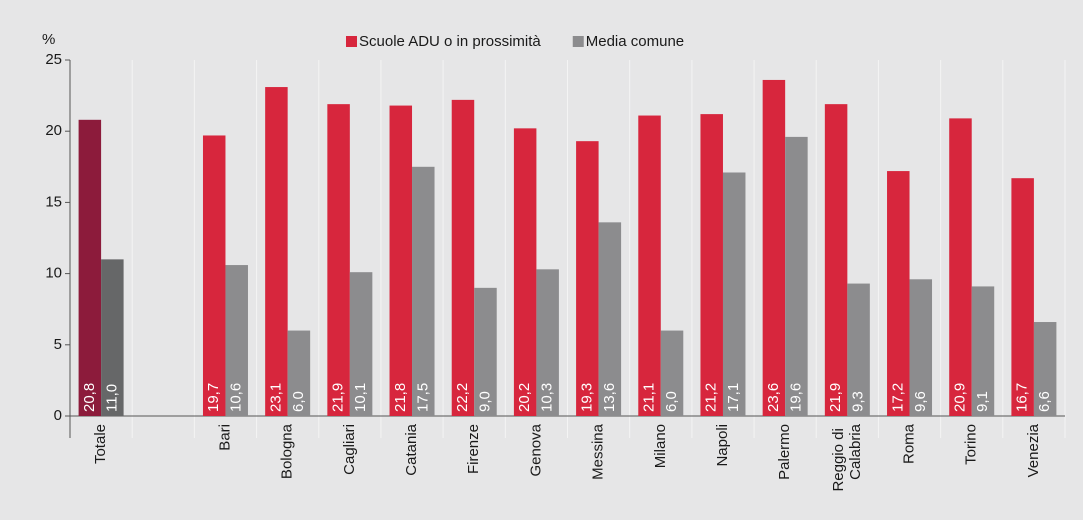 The image size is (1083, 520). Describe the element at coordinates (524, 397) in the screenshot. I see `value-label: 20,2` at that location.